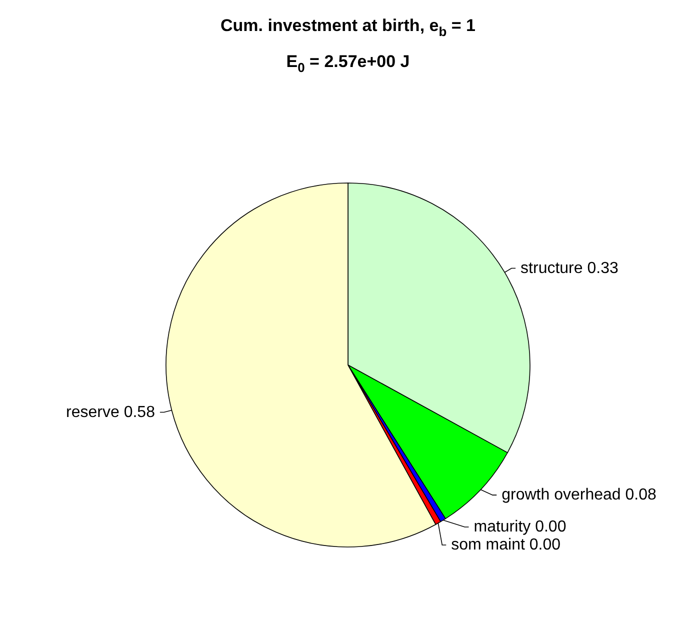 Image resolution: width=696 pixels, height=618 pixels. I want to click on slice-label: maturity 0.00, so click(520, 527).